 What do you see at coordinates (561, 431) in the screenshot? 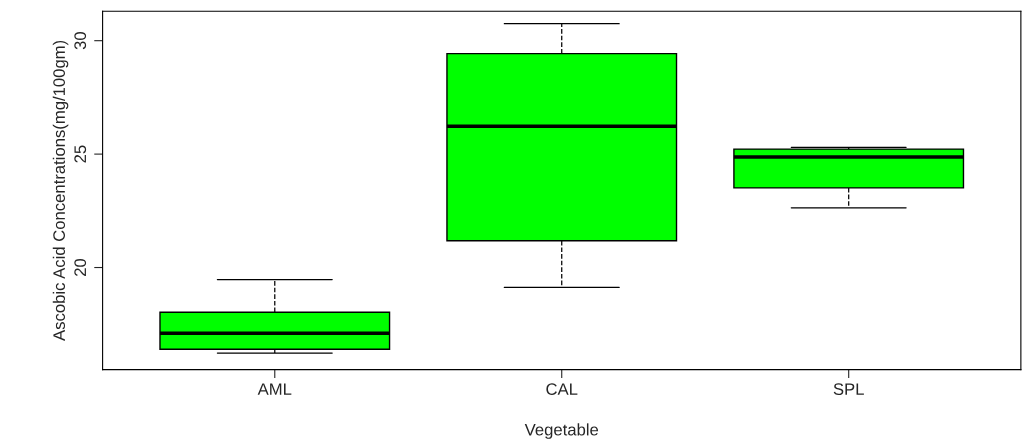
I see `x-axis-title: Vegetable` at bounding box center [561, 431].